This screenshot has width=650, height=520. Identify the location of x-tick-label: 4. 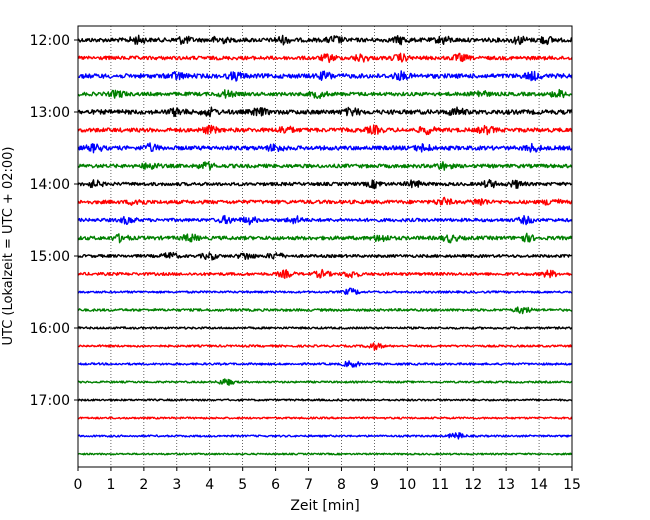
(209, 485).